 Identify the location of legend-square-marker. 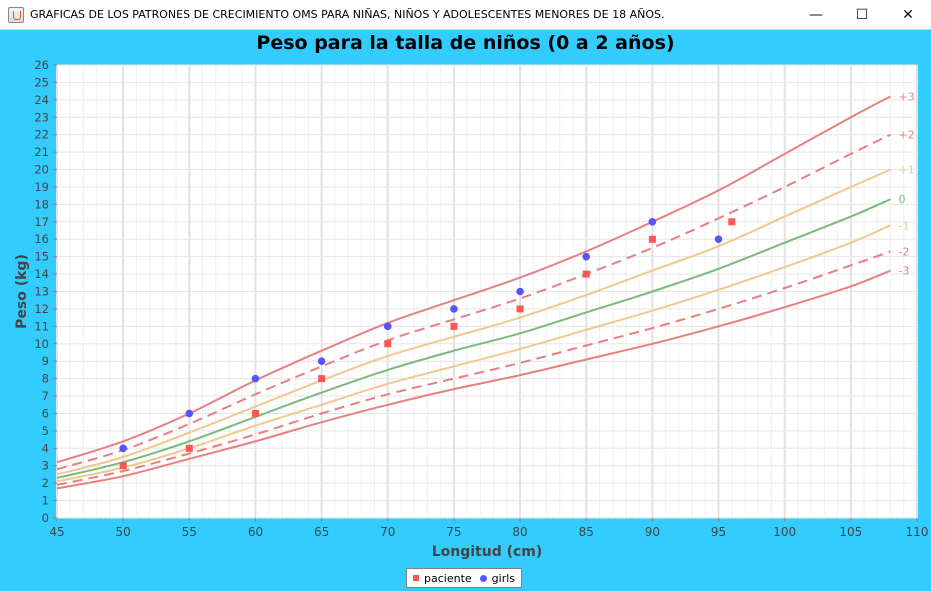
(416, 578).